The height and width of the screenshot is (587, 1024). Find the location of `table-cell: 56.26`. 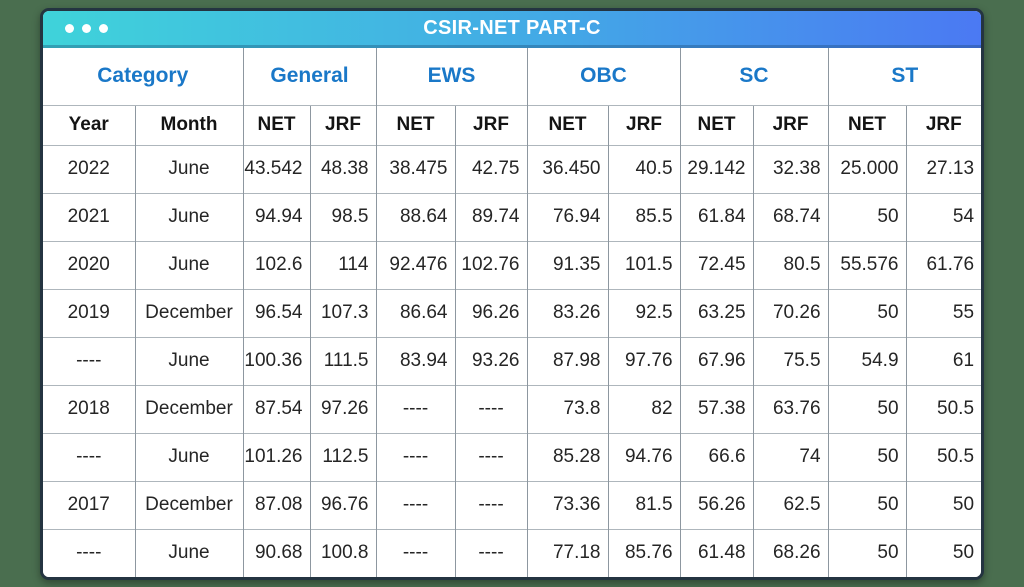

table-cell: 56.26 is located at coordinates (716, 504).